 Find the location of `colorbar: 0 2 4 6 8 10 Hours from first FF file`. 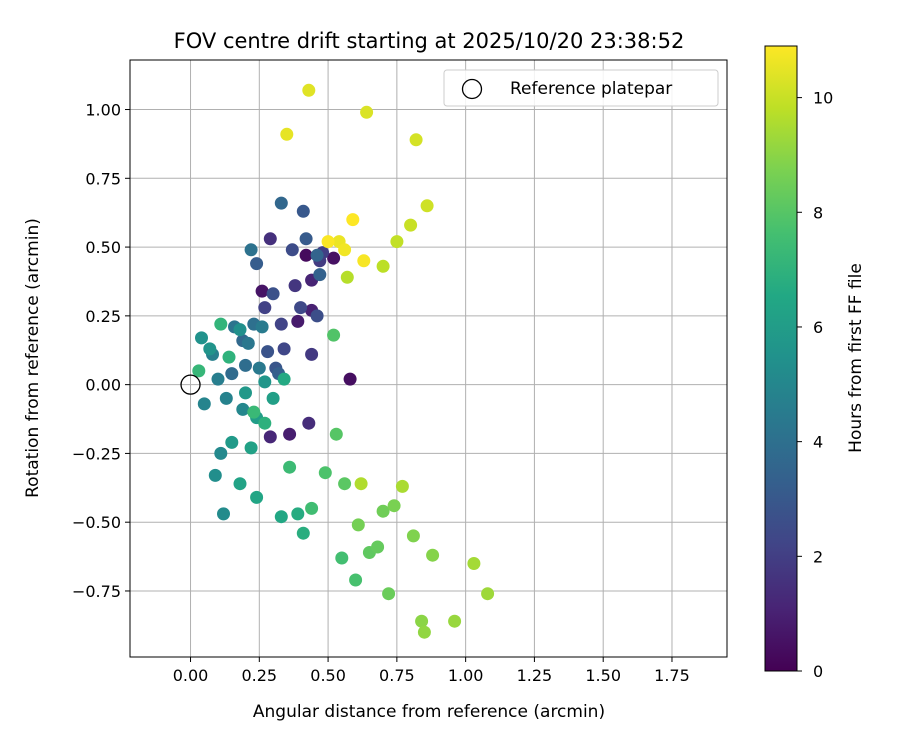

colorbar: 0 2 4 6 8 10 Hours from first FF file is located at coordinates (815, 363).